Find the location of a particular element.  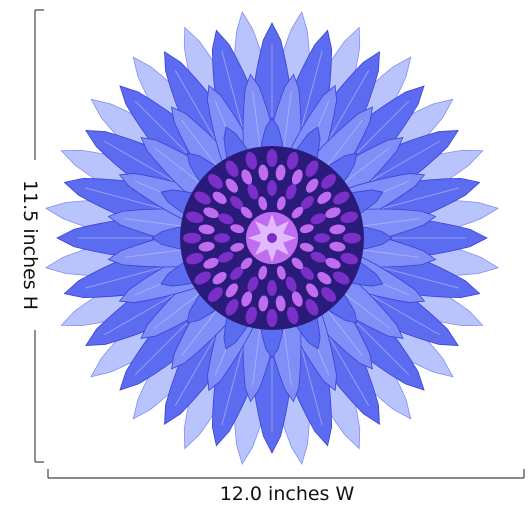

width-label: 12.0 inches W is located at coordinates (287, 494).